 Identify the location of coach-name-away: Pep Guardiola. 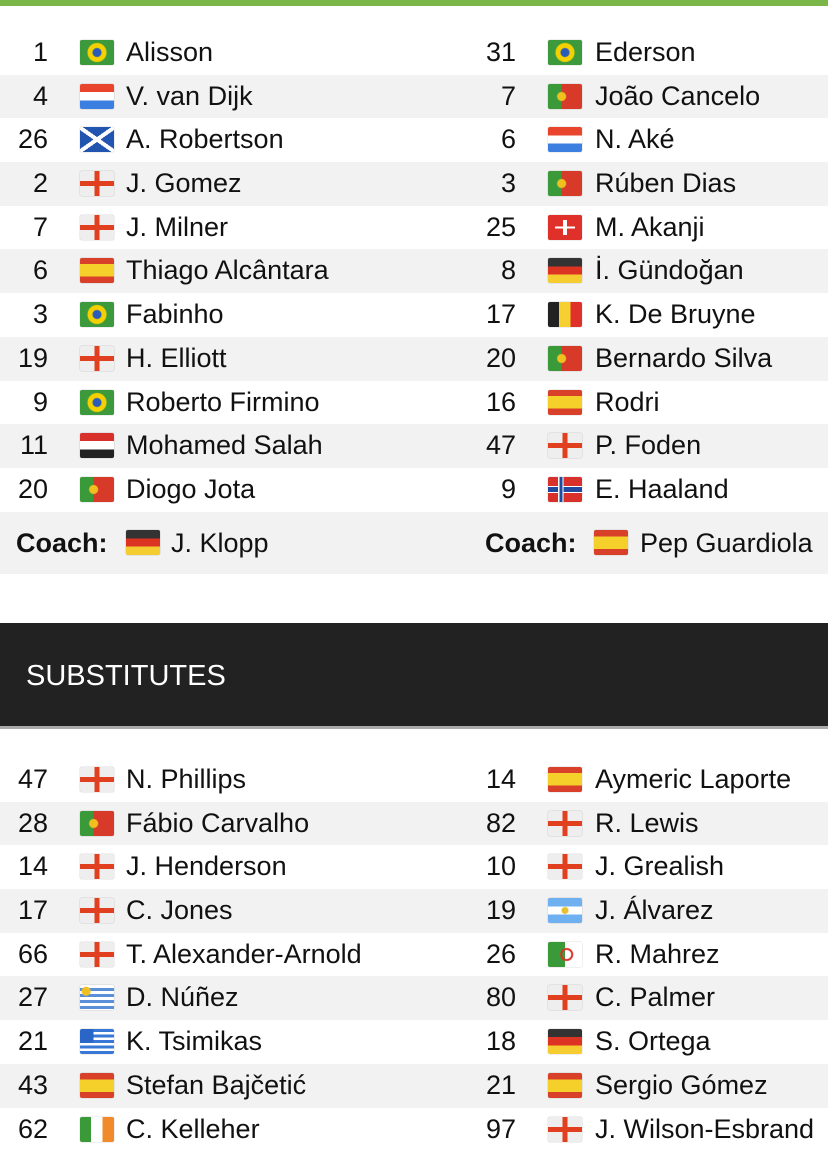
(726, 543).